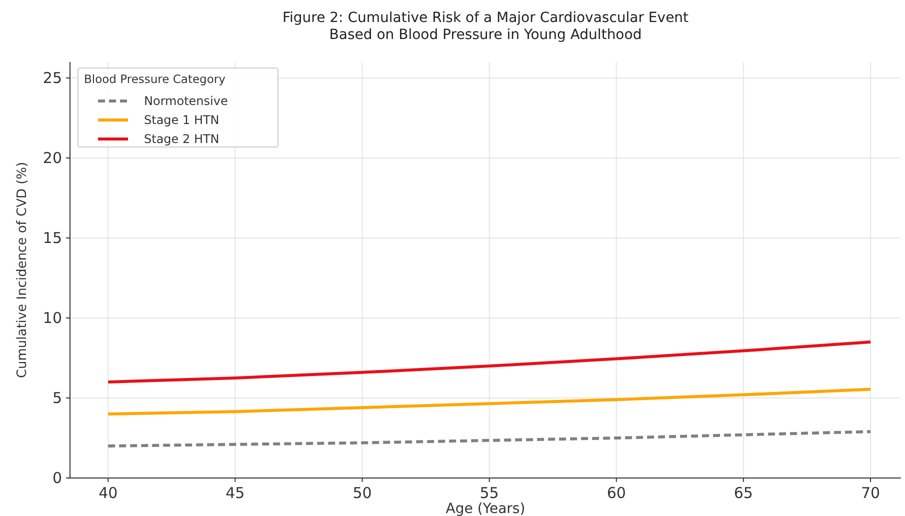 Image resolution: width=905 pixels, height=516 pixels. What do you see at coordinates (22, 270) in the screenshot?
I see `y-axis-title: Cumulative Incidence of CVD (%)` at bounding box center [22, 270].